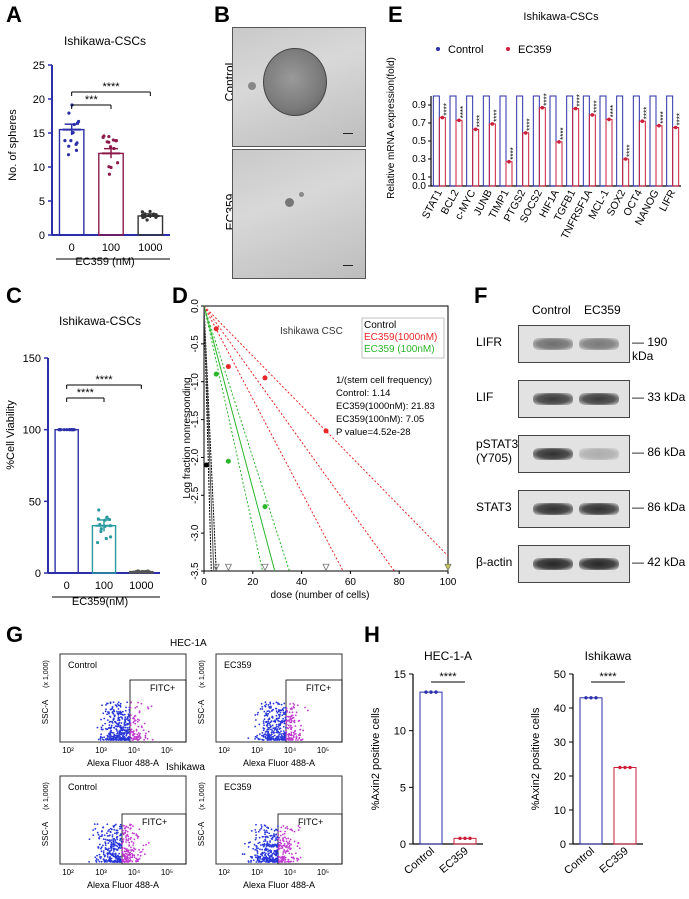  Describe the element at coordinates (650, 349) in the screenshot. I see `blot-size-label: — 190 kDa` at that location.